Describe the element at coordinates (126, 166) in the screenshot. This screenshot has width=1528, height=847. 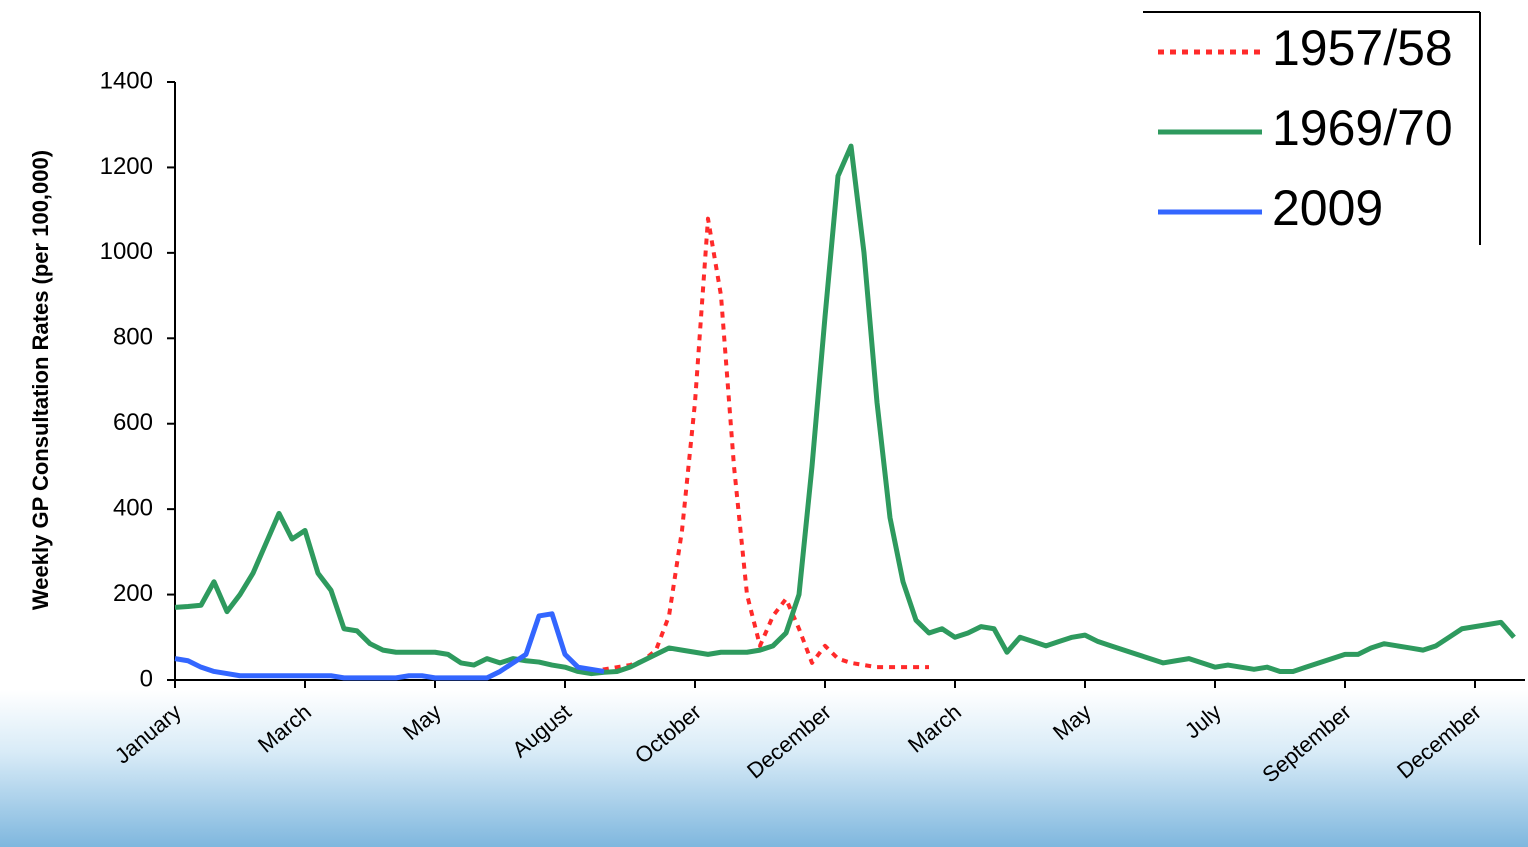
I see `y-tick-label: 1200` at that location.